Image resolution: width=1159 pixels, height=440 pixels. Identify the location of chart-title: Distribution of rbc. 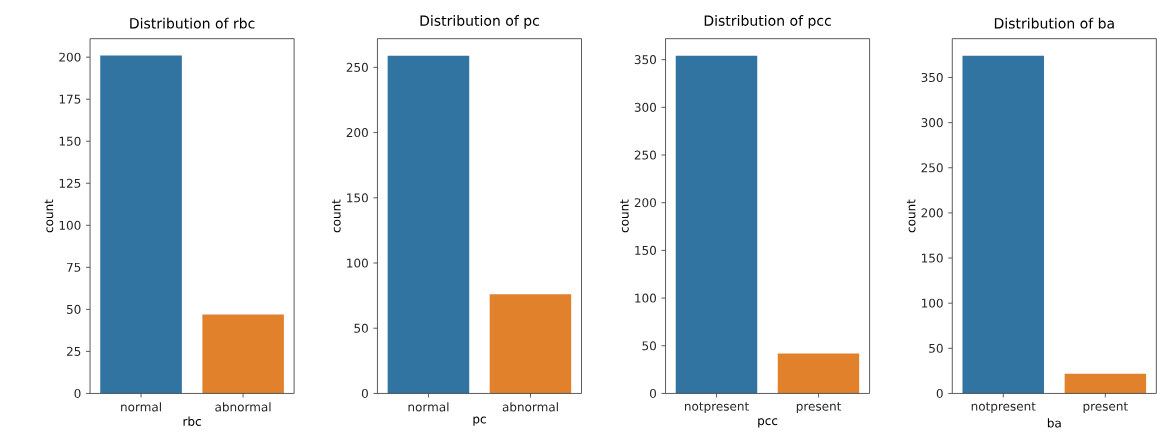
(192, 23).